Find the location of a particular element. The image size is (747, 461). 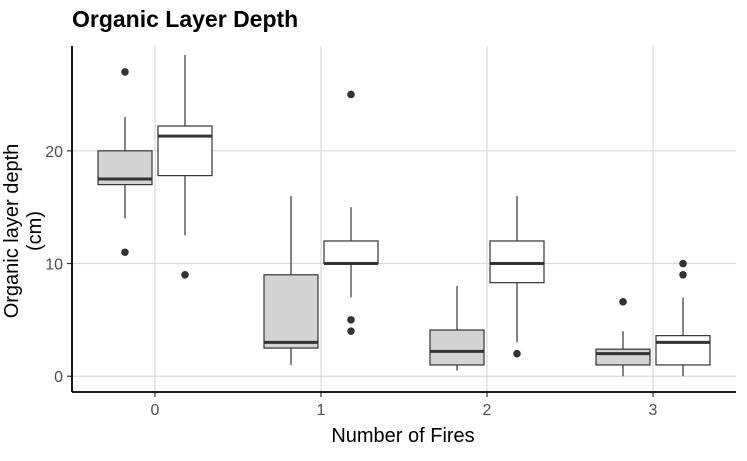

x-tick-label: 2 is located at coordinates (487, 410).